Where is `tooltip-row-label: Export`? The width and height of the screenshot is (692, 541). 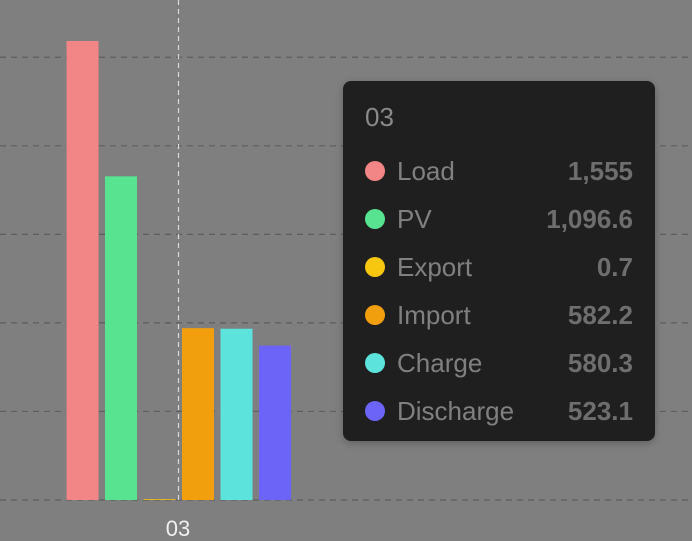
tooltip-row-label: Export is located at coordinates (435, 266).